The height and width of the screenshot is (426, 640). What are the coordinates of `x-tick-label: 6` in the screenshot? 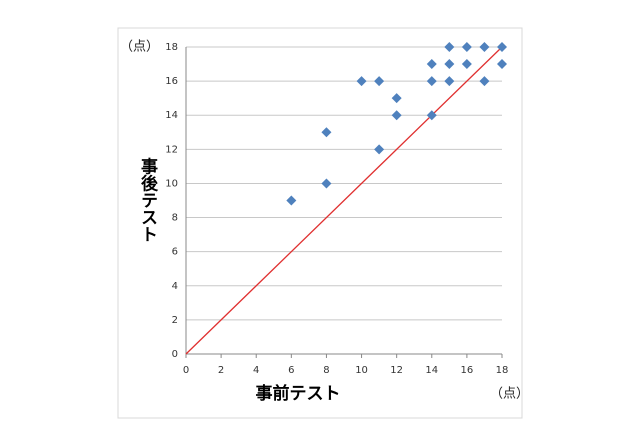 It's located at (291, 370).